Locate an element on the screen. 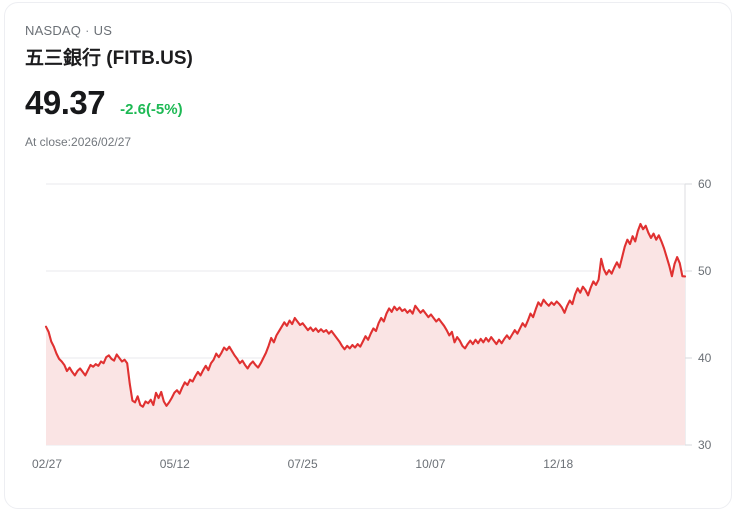 The height and width of the screenshot is (513, 736). at-close-timestamp: At close:2026/02/27 is located at coordinates (78, 142).